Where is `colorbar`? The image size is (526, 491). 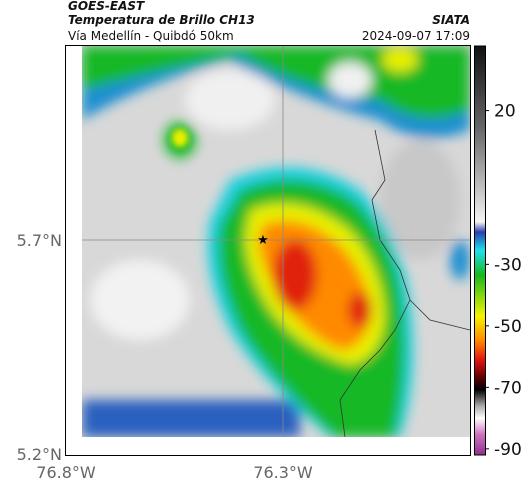 colorbar is located at coordinates (480, 250).